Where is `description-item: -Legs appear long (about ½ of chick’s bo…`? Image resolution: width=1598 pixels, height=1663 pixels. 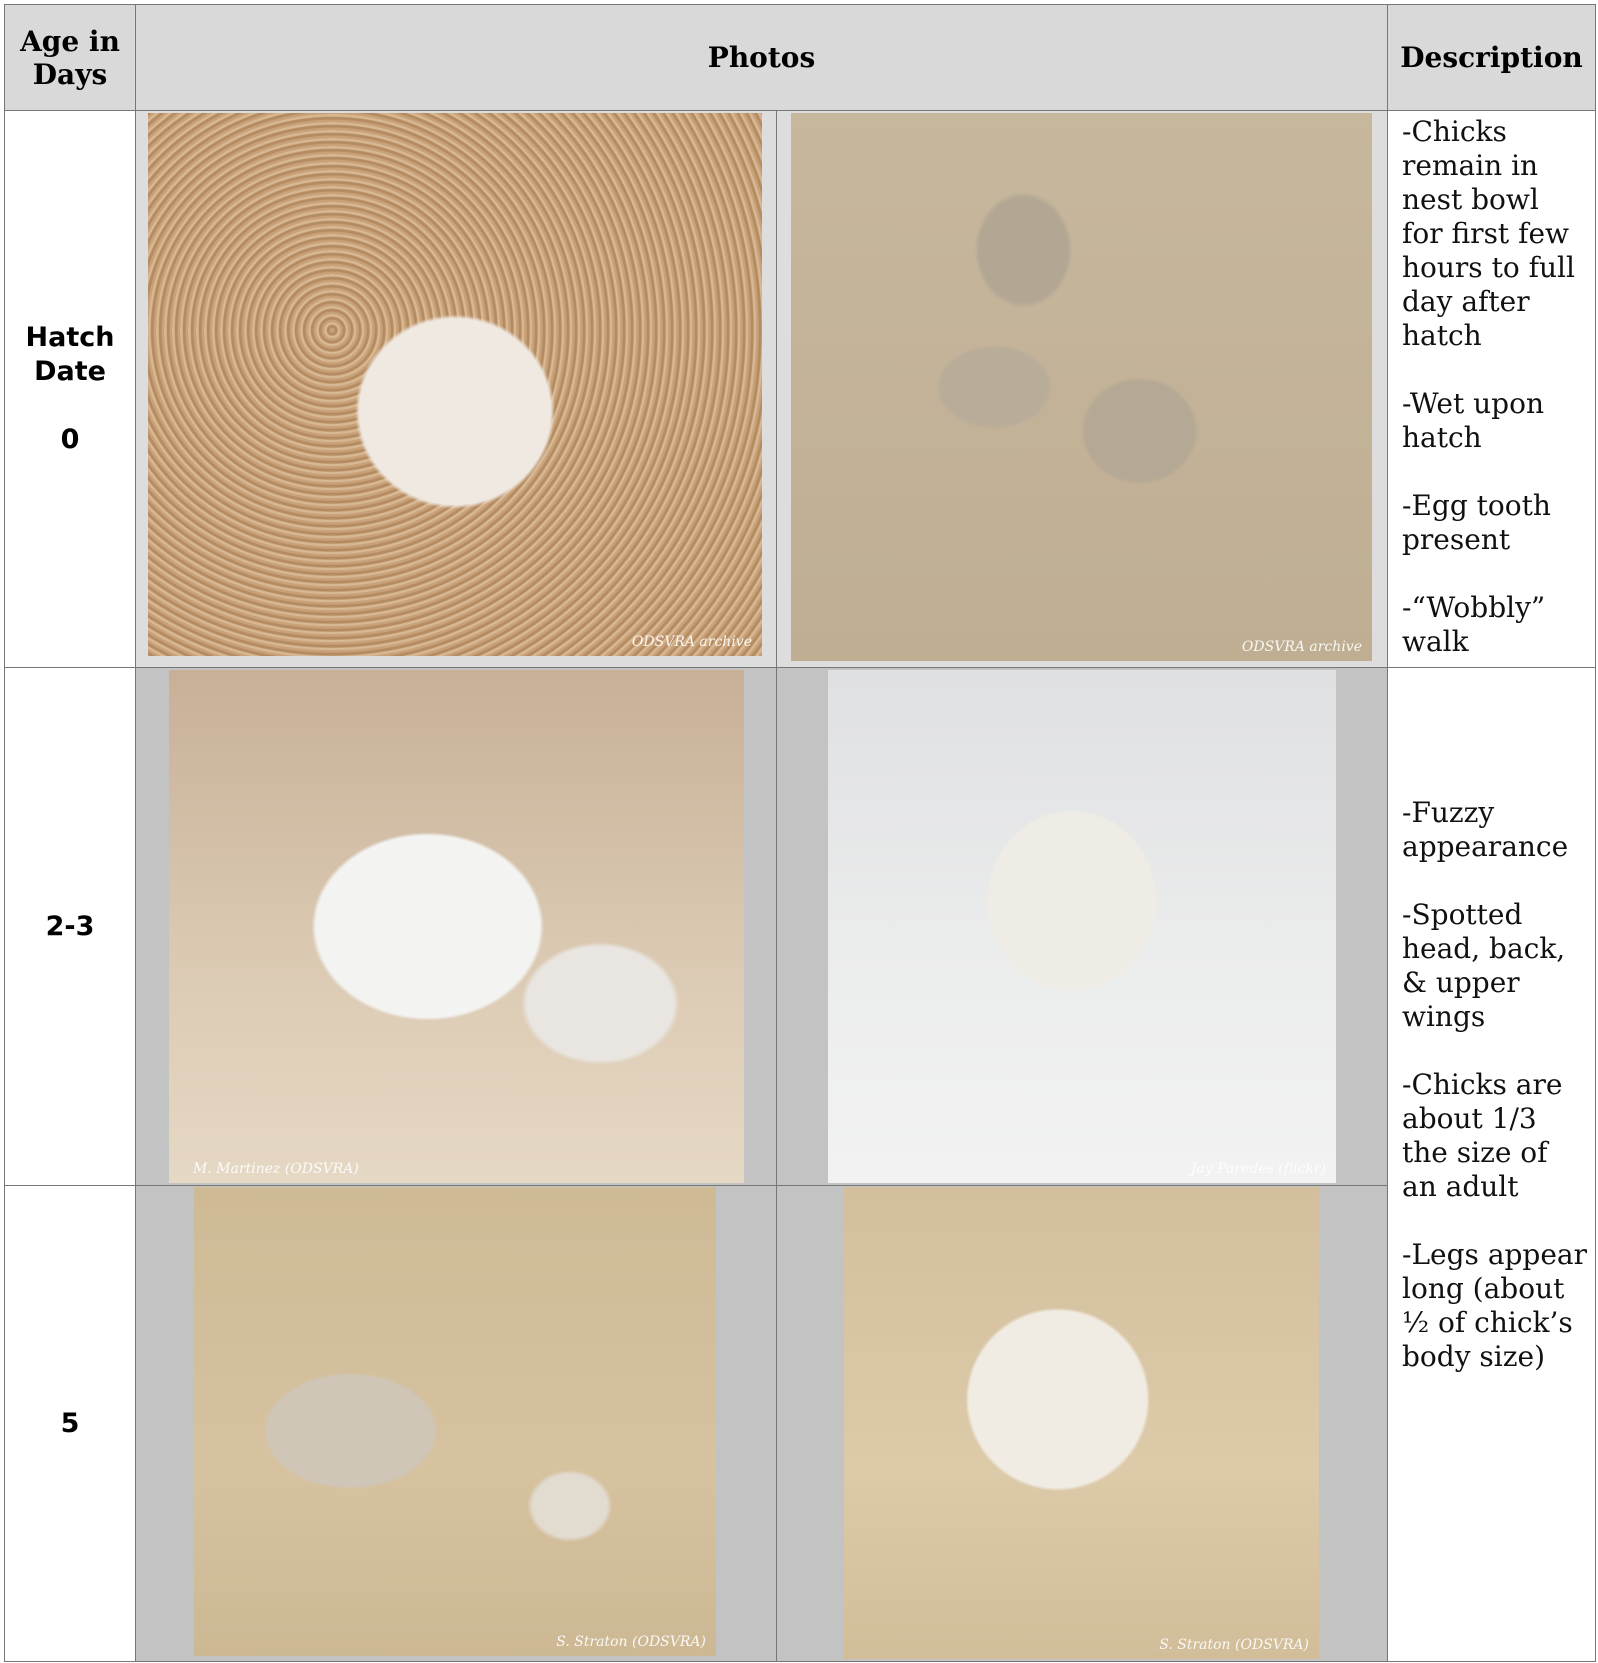
description-item: -Legs appear long (about ½ of chick’s bo… is located at coordinates (1495, 1305).